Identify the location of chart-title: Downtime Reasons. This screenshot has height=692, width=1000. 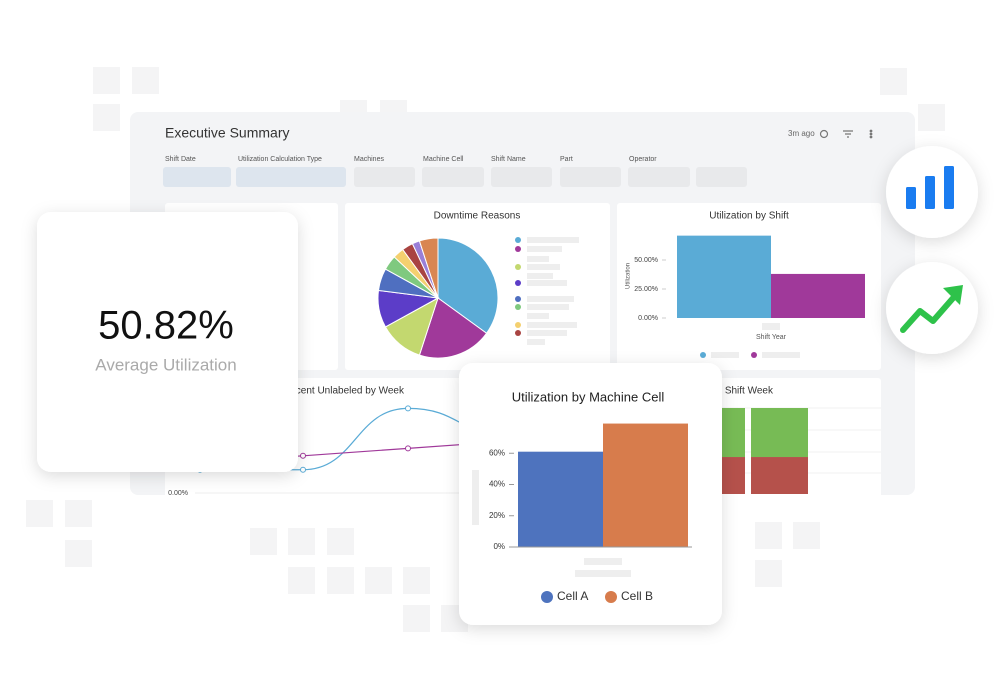
(477, 216).